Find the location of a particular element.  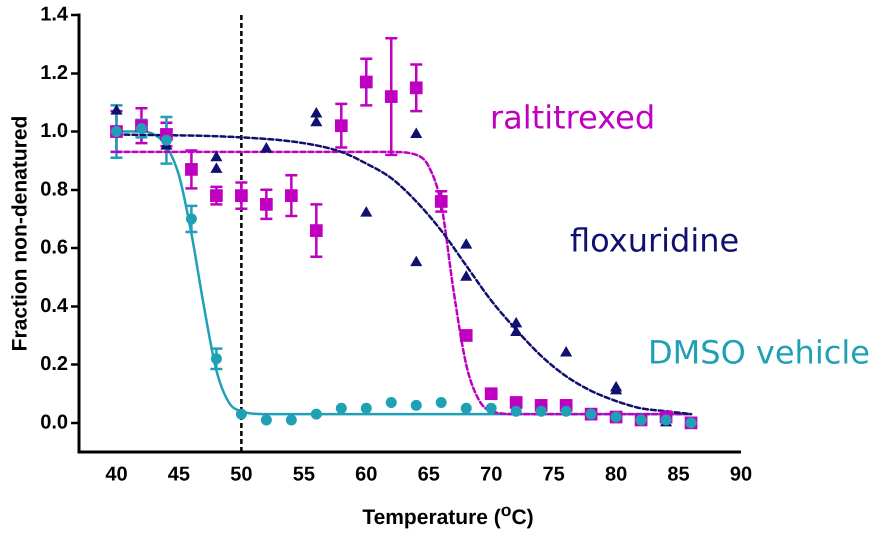

x-tick-label: 55 is located at coordinates (303, 475).